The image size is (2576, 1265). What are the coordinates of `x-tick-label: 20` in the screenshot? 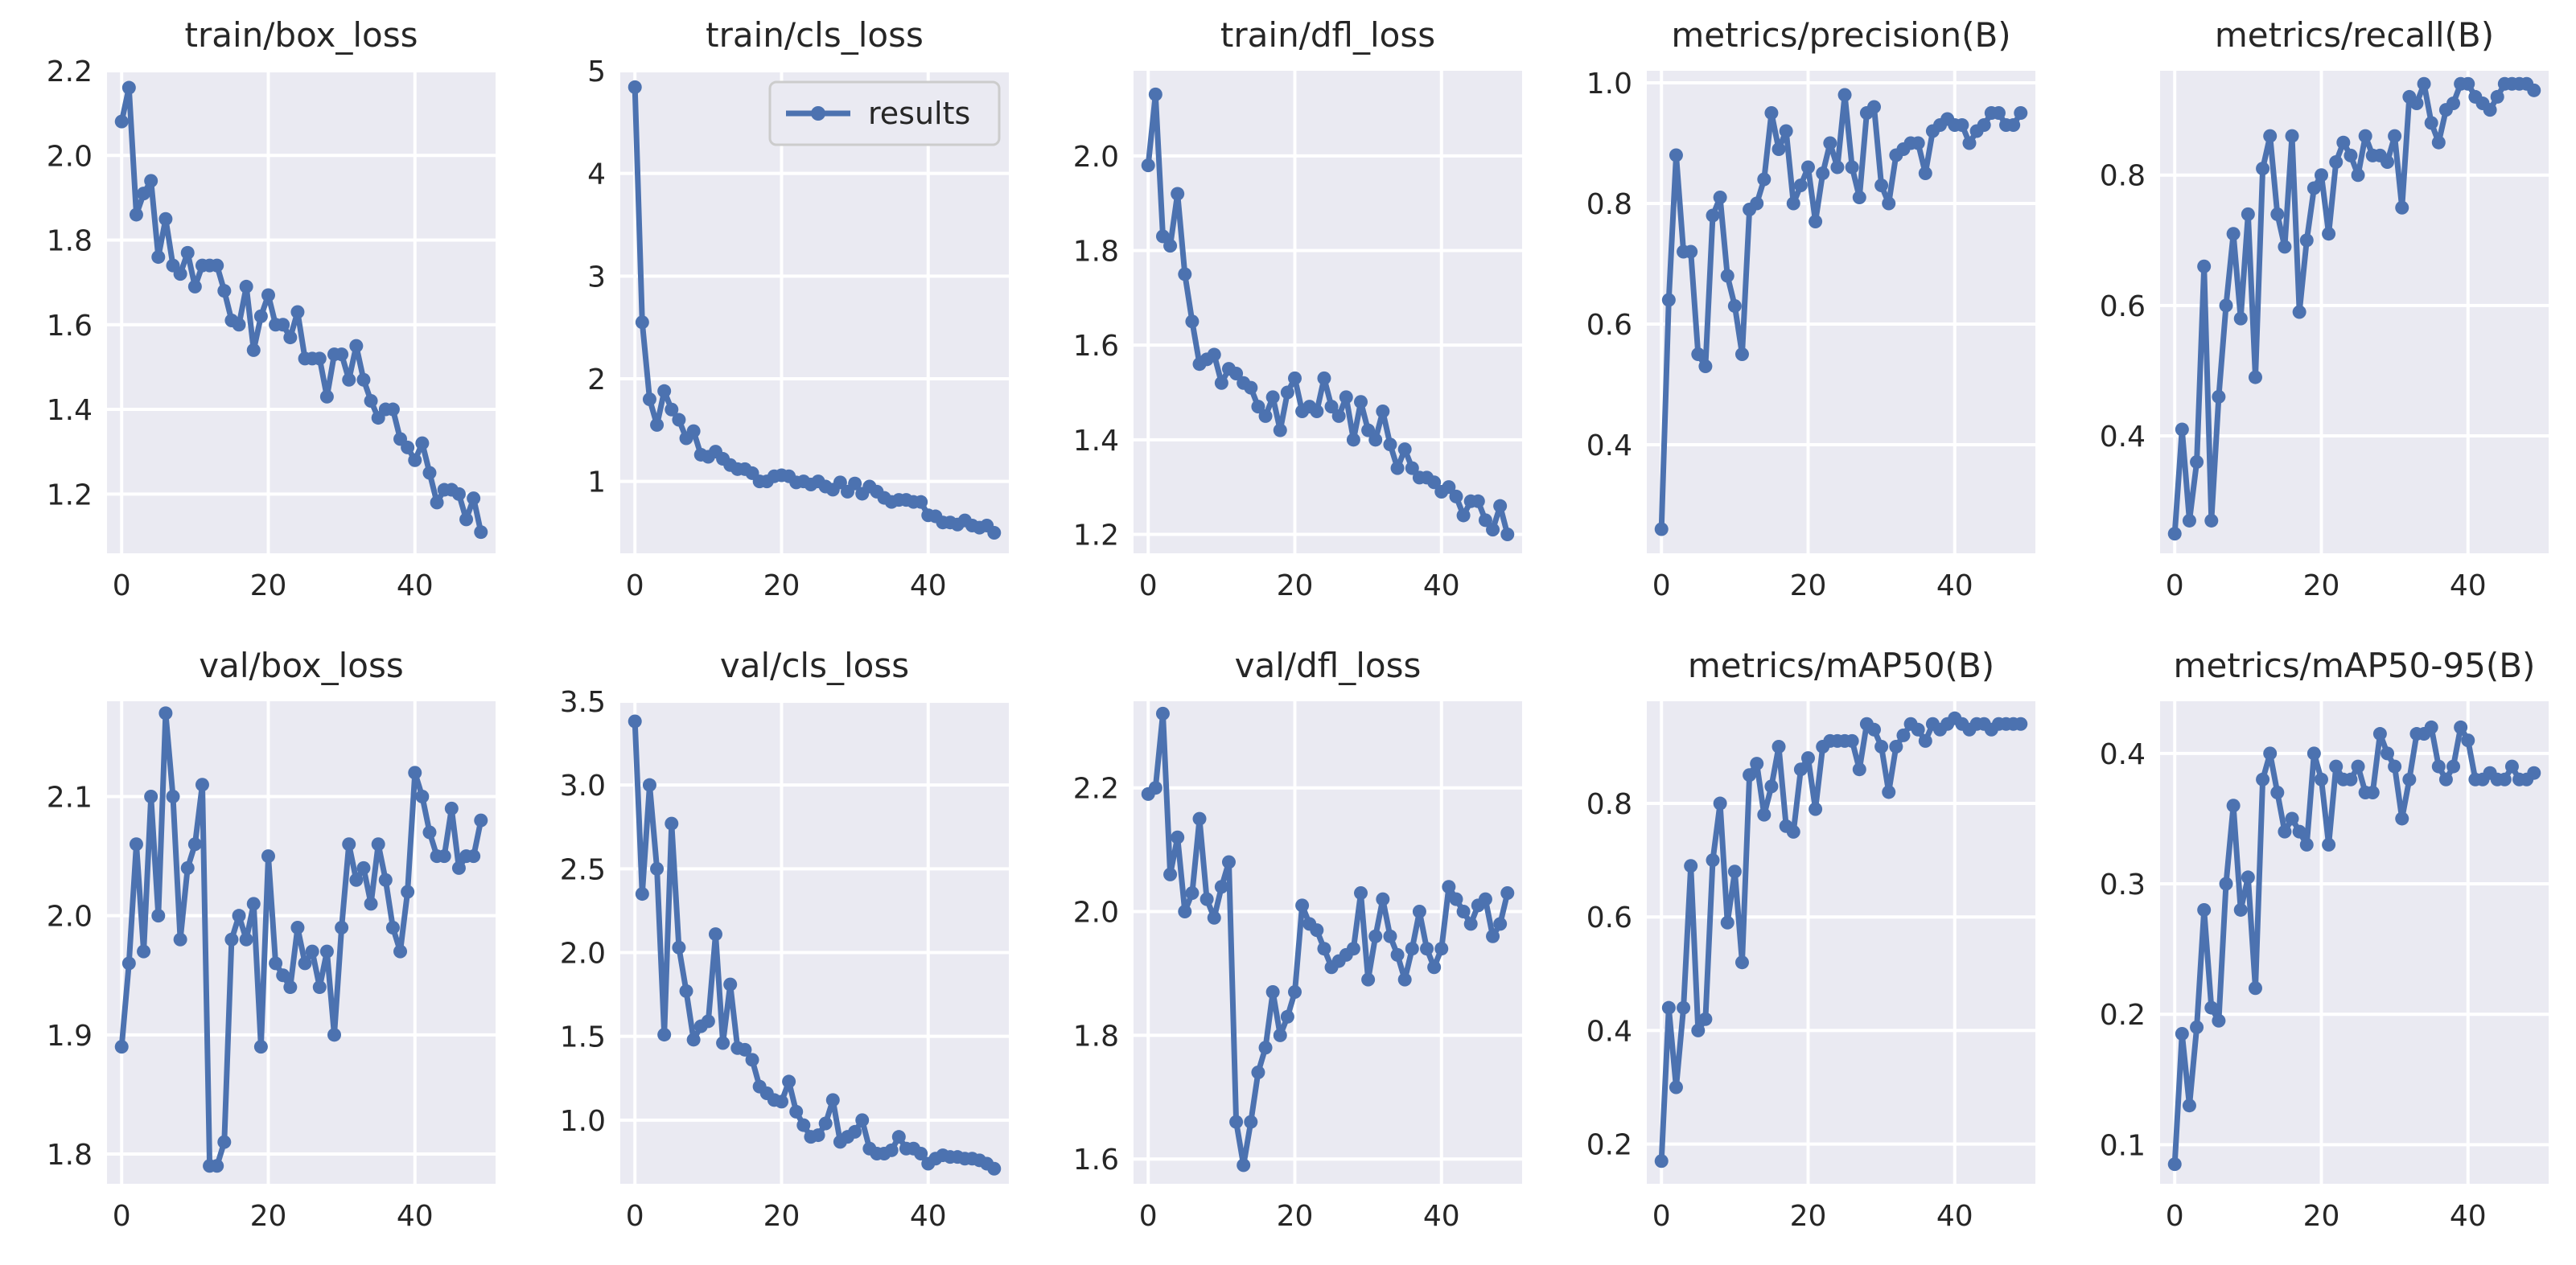 It's located at (1808, 585).